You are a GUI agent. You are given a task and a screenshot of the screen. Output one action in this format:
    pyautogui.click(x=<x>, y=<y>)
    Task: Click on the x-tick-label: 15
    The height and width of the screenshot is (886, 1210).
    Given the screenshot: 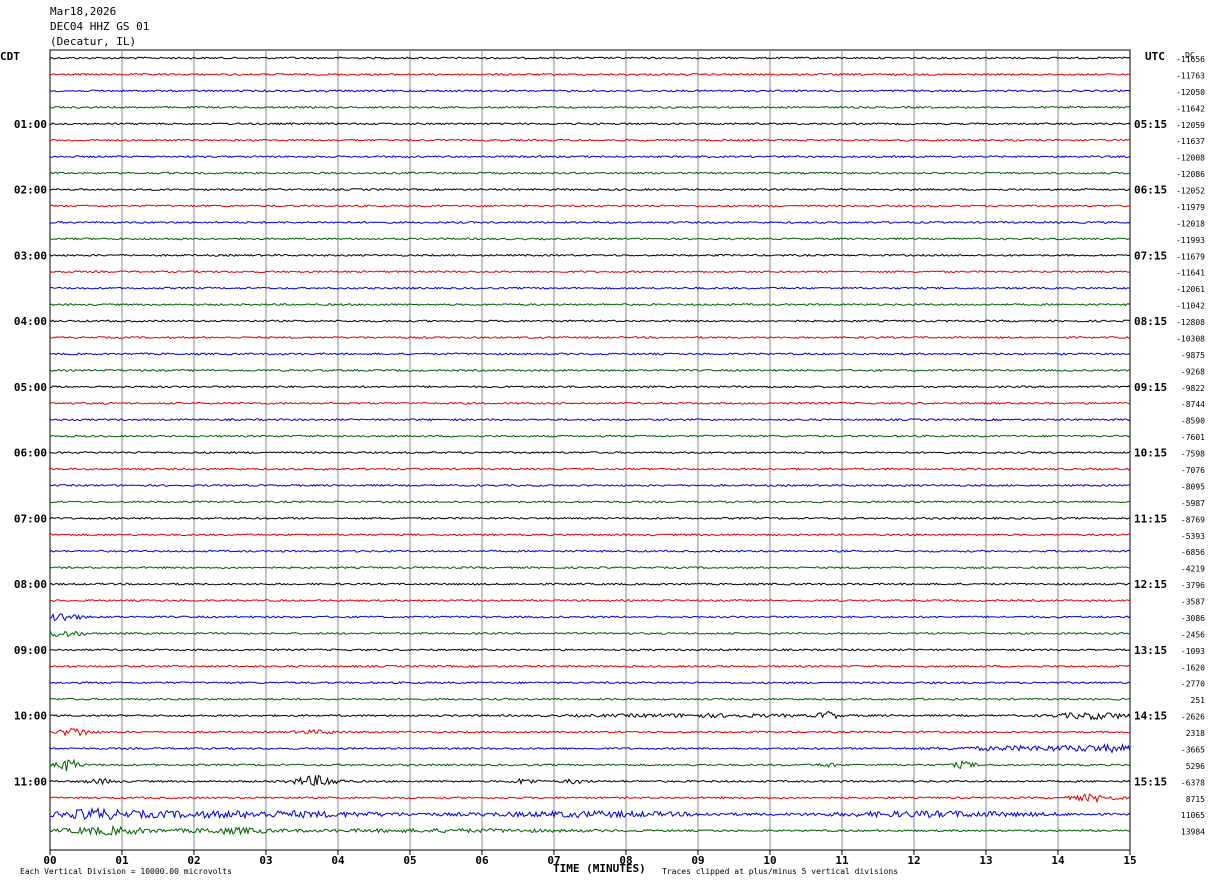 What is the action you would take?
    pyautogui.click(x=1129, y=860)
    